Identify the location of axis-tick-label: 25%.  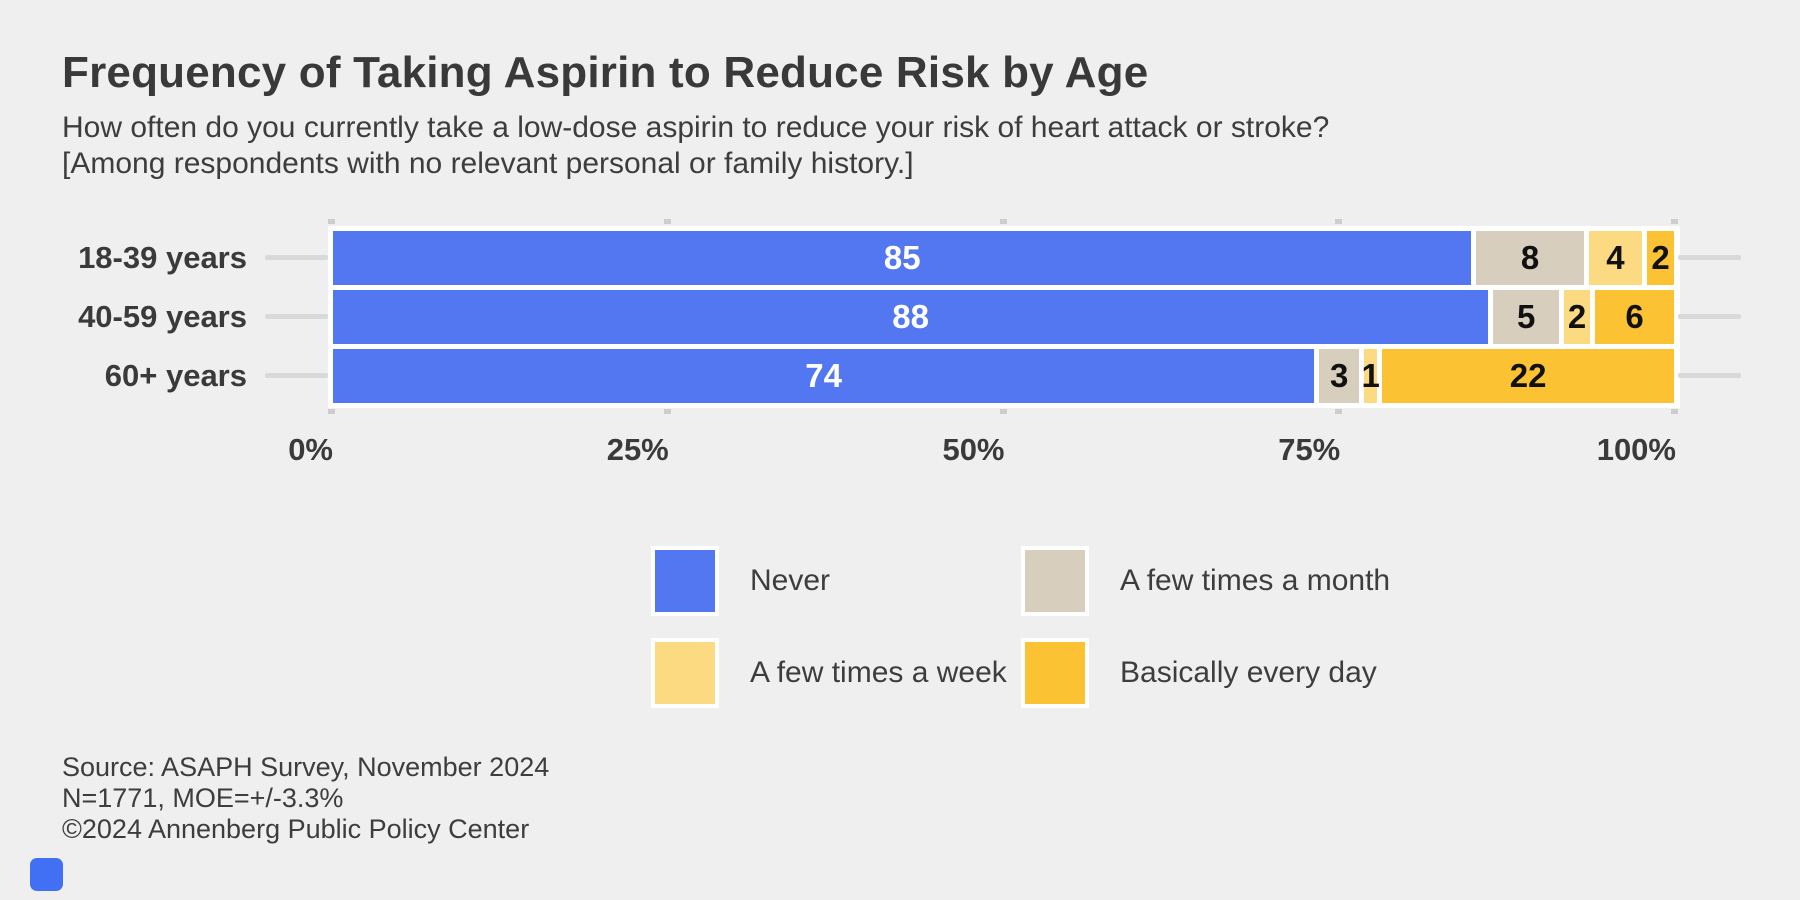
(637, 449).